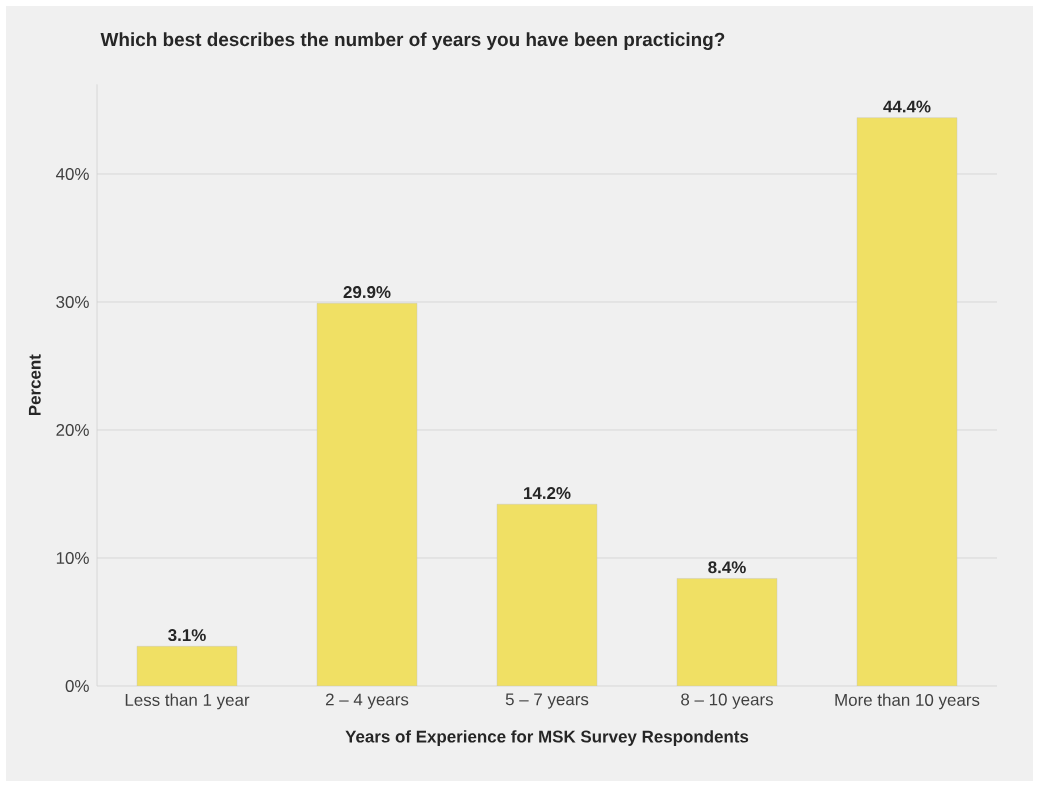  I want to click on y-axis-title: Percent, so click(34, 385).